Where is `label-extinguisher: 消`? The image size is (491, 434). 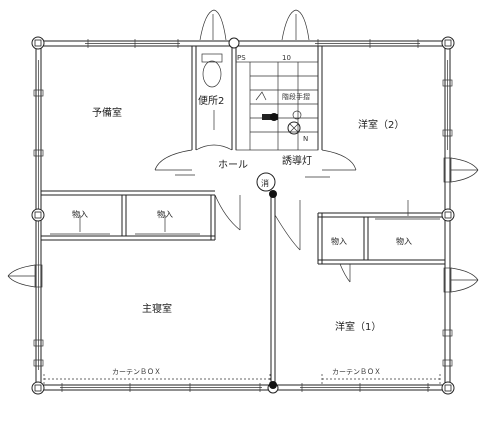 label-extinguisher: 消 is located at coordinates (265, 183).